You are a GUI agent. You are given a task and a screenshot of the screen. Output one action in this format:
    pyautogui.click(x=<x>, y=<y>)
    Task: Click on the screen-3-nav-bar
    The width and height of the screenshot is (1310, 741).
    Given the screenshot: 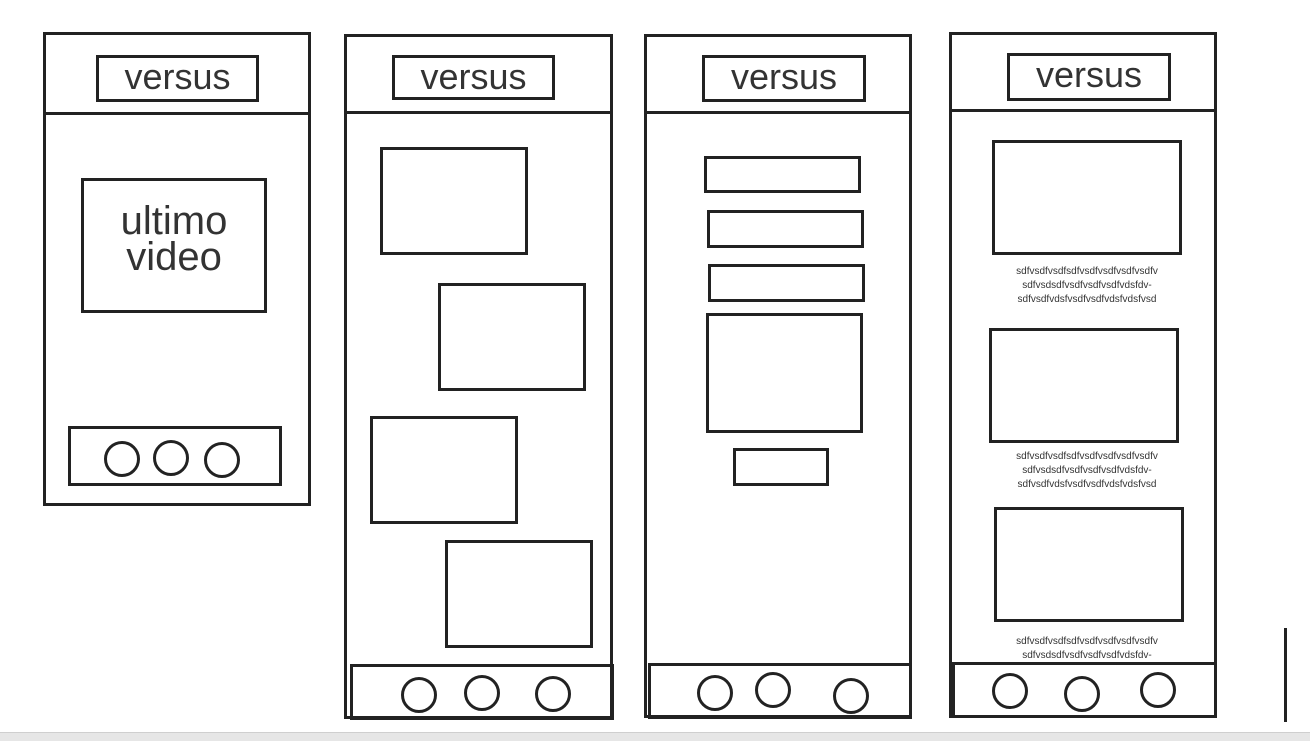 What is the action you would take?
    pyautogui.click(x=780, y=691)
    